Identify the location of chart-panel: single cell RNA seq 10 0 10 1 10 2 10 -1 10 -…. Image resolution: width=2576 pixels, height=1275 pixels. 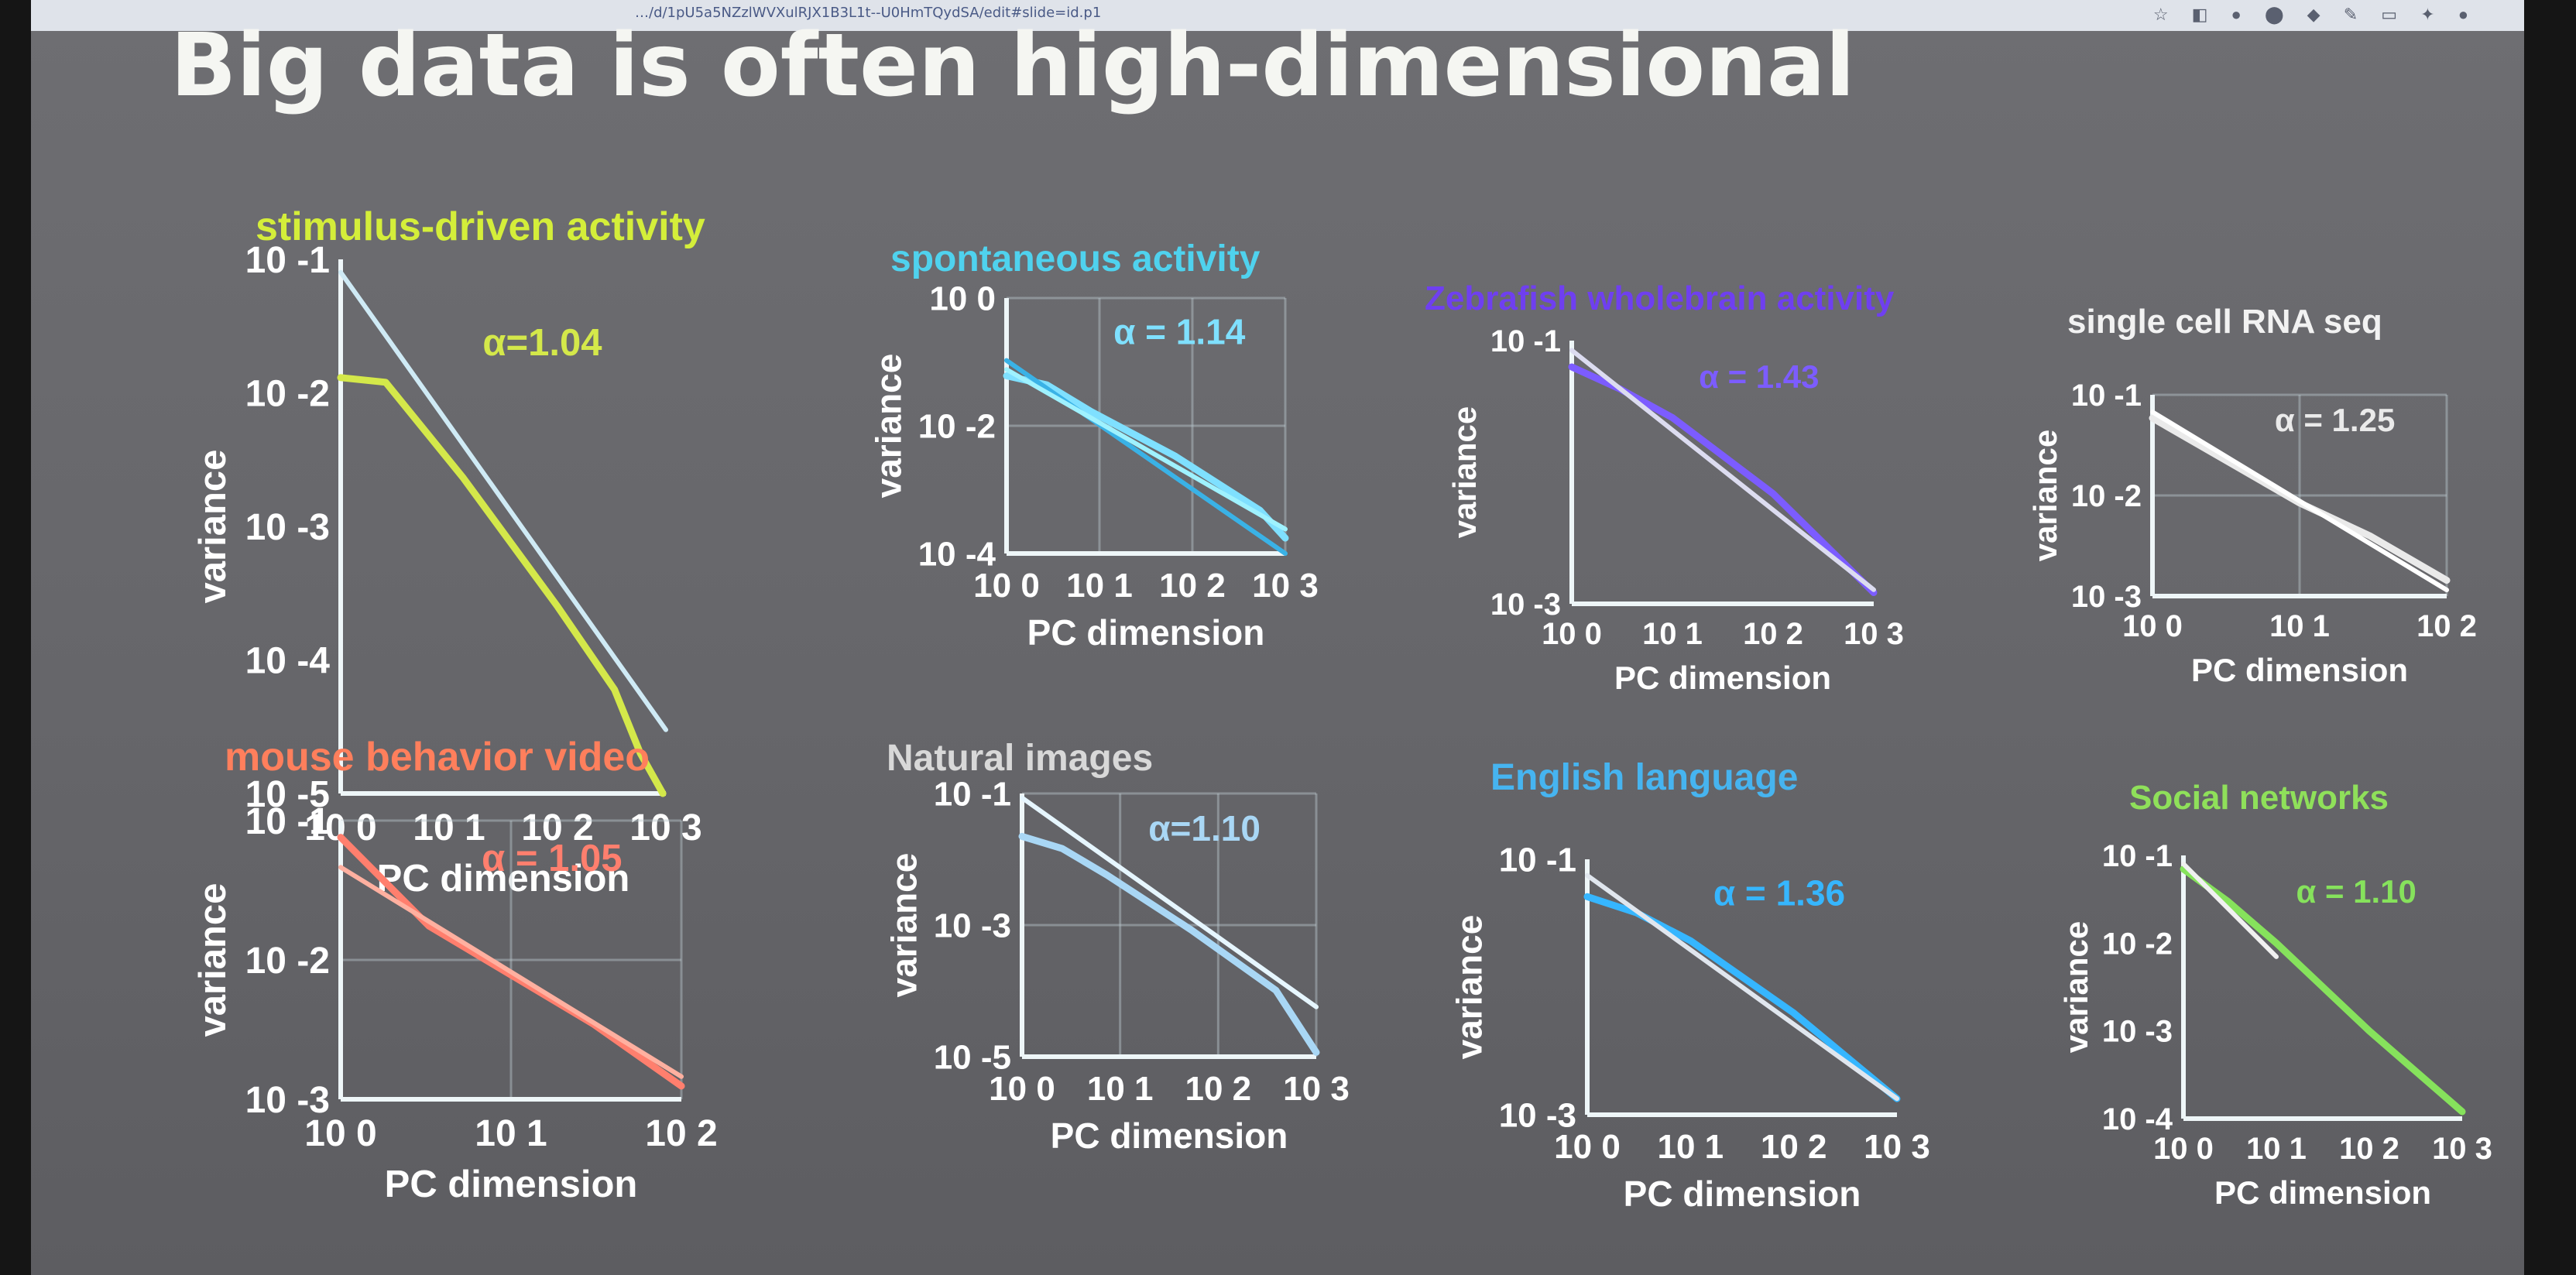
(2252, 495).